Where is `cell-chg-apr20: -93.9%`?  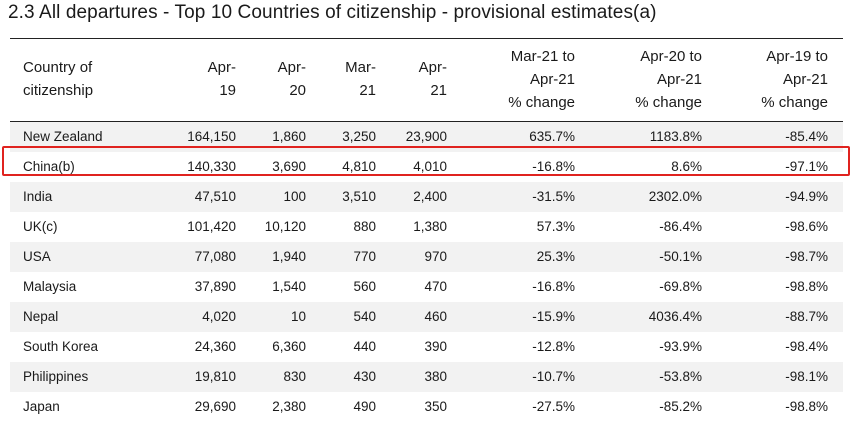
cell-chg-apr20: -93.9% is located at coordinates (680, 346).